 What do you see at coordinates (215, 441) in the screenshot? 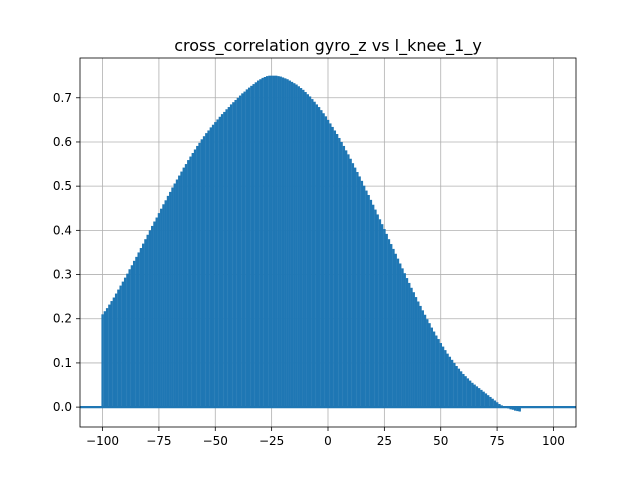
I see `x-tick-label: −50` at bounding box center [215, 441].